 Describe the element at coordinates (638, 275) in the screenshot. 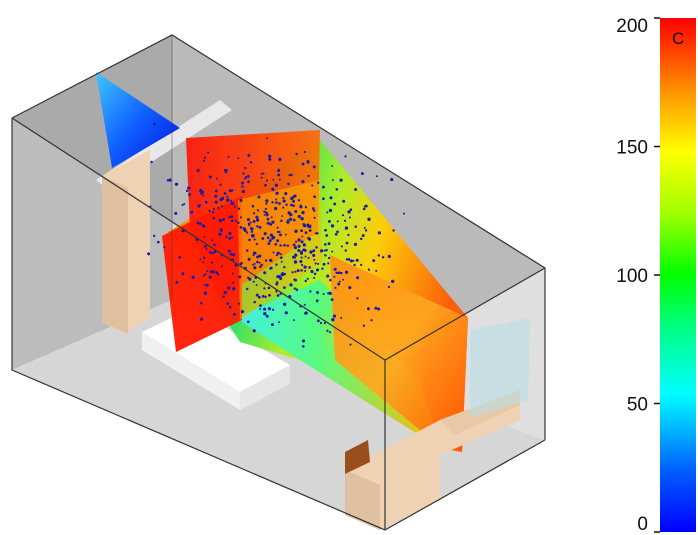

I see `colorbar-ticks: 200 150 100 50 0` at that location.